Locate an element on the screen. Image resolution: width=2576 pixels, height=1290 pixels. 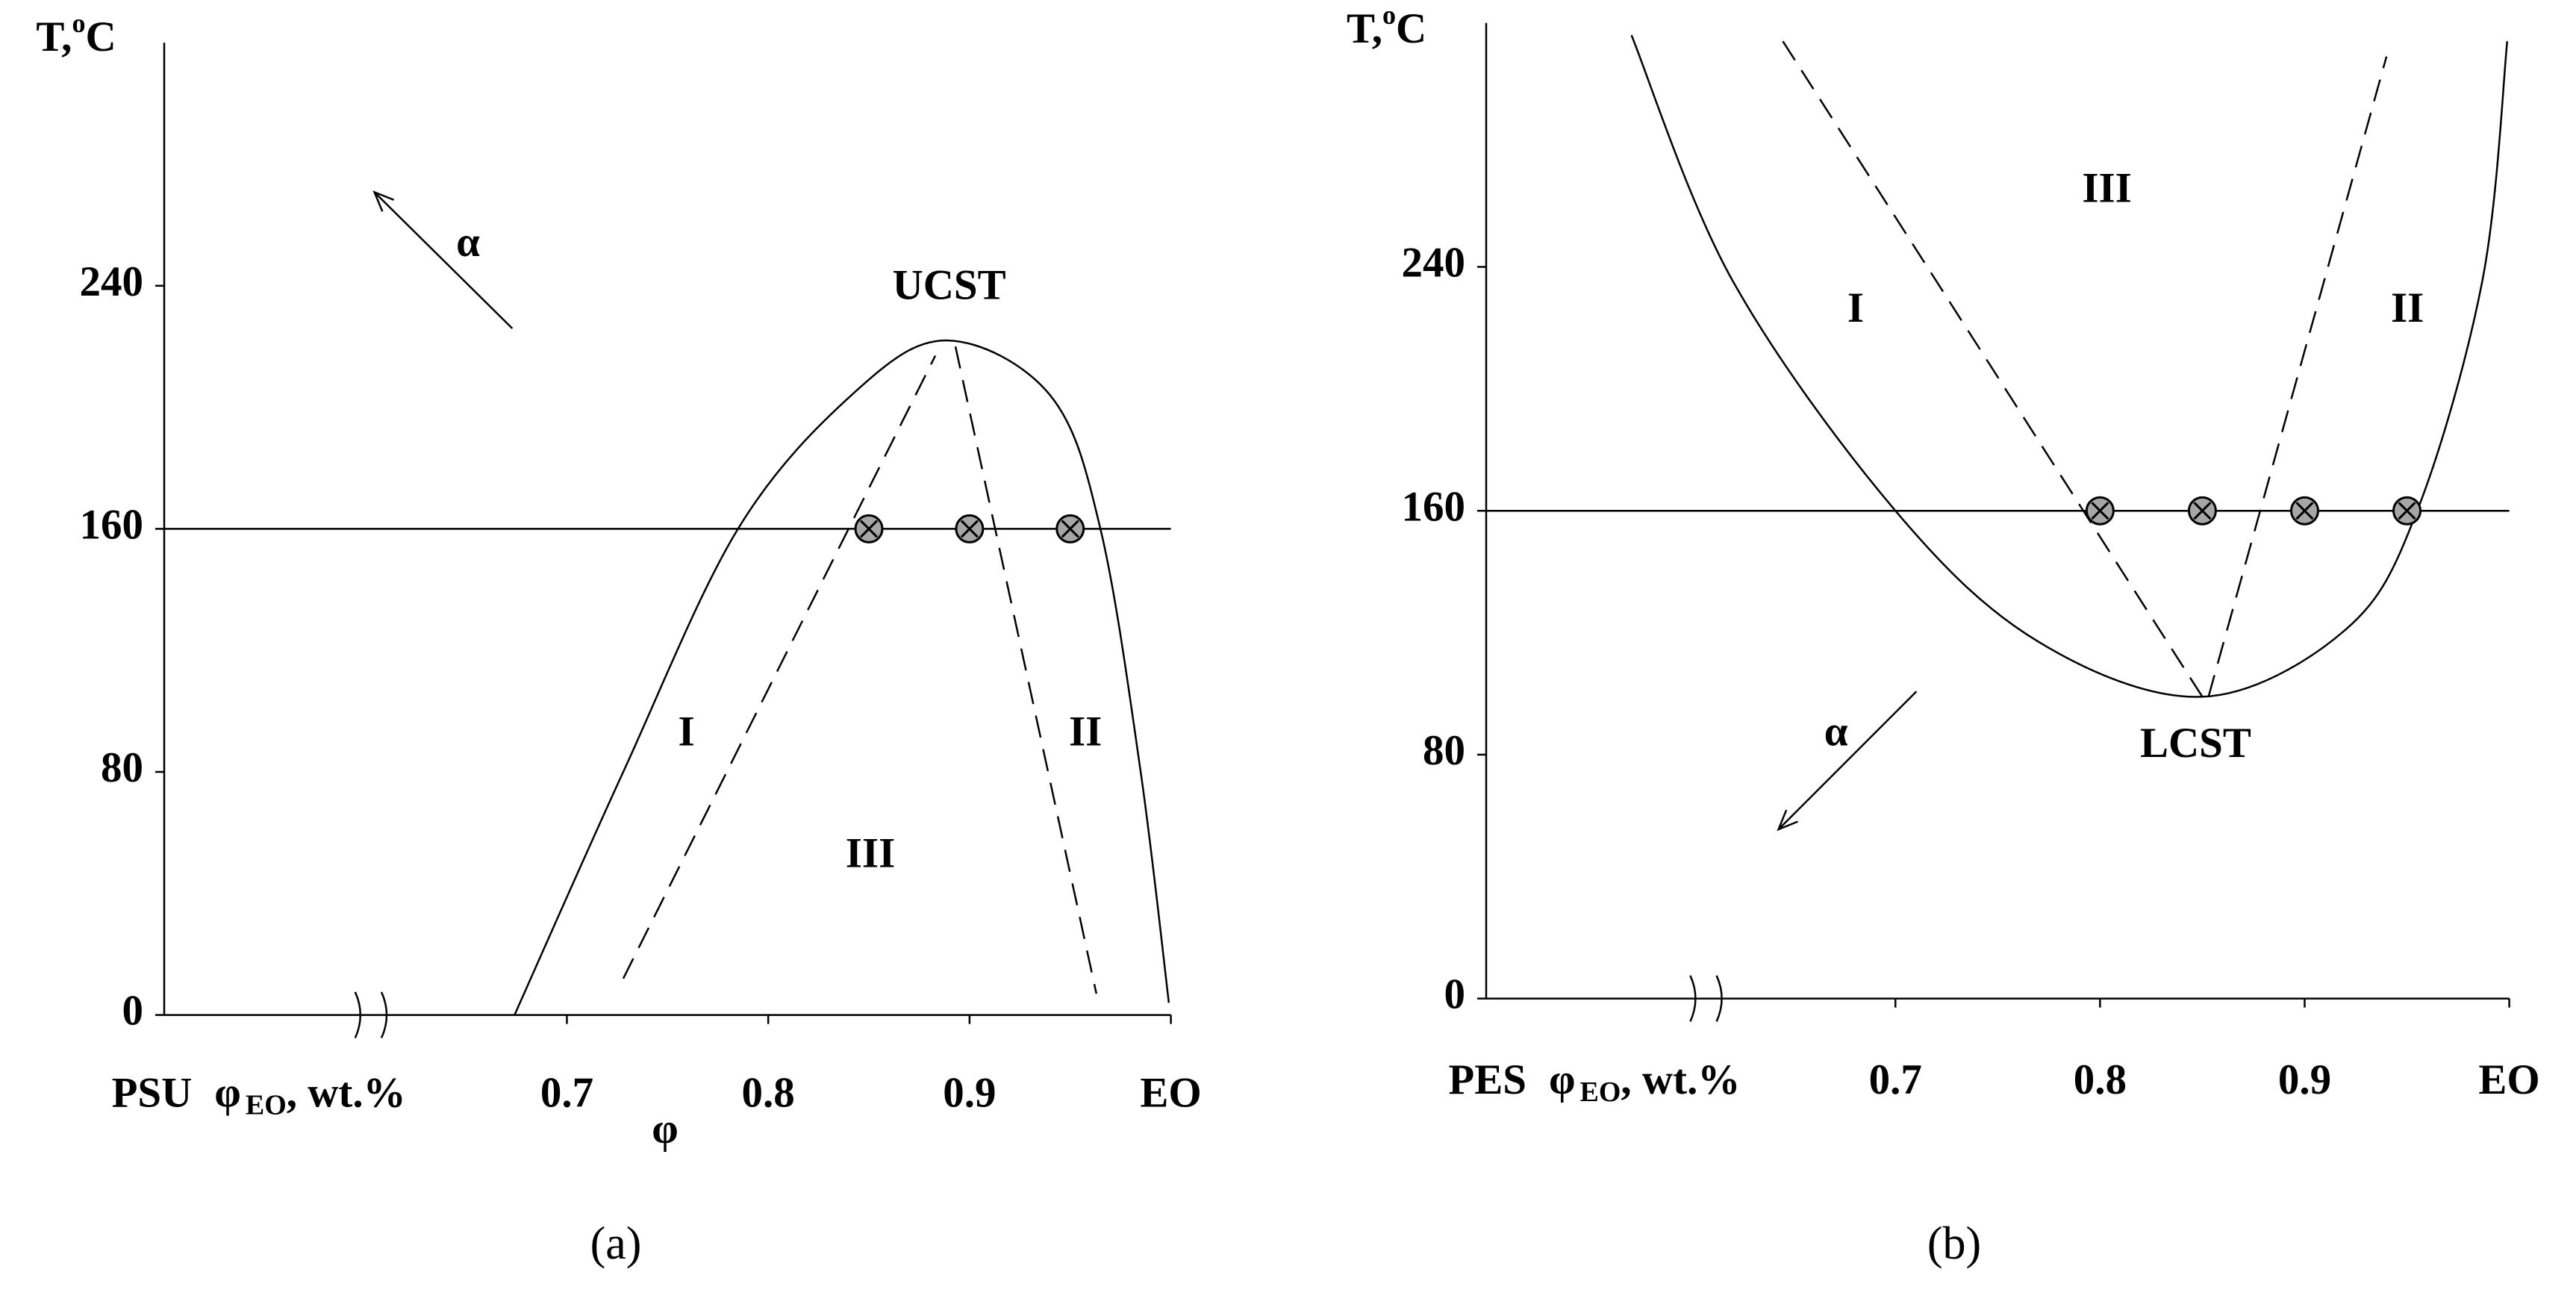
x-axis-label: PSU φ EO, wt.% is located at coordinates (259, 1095).